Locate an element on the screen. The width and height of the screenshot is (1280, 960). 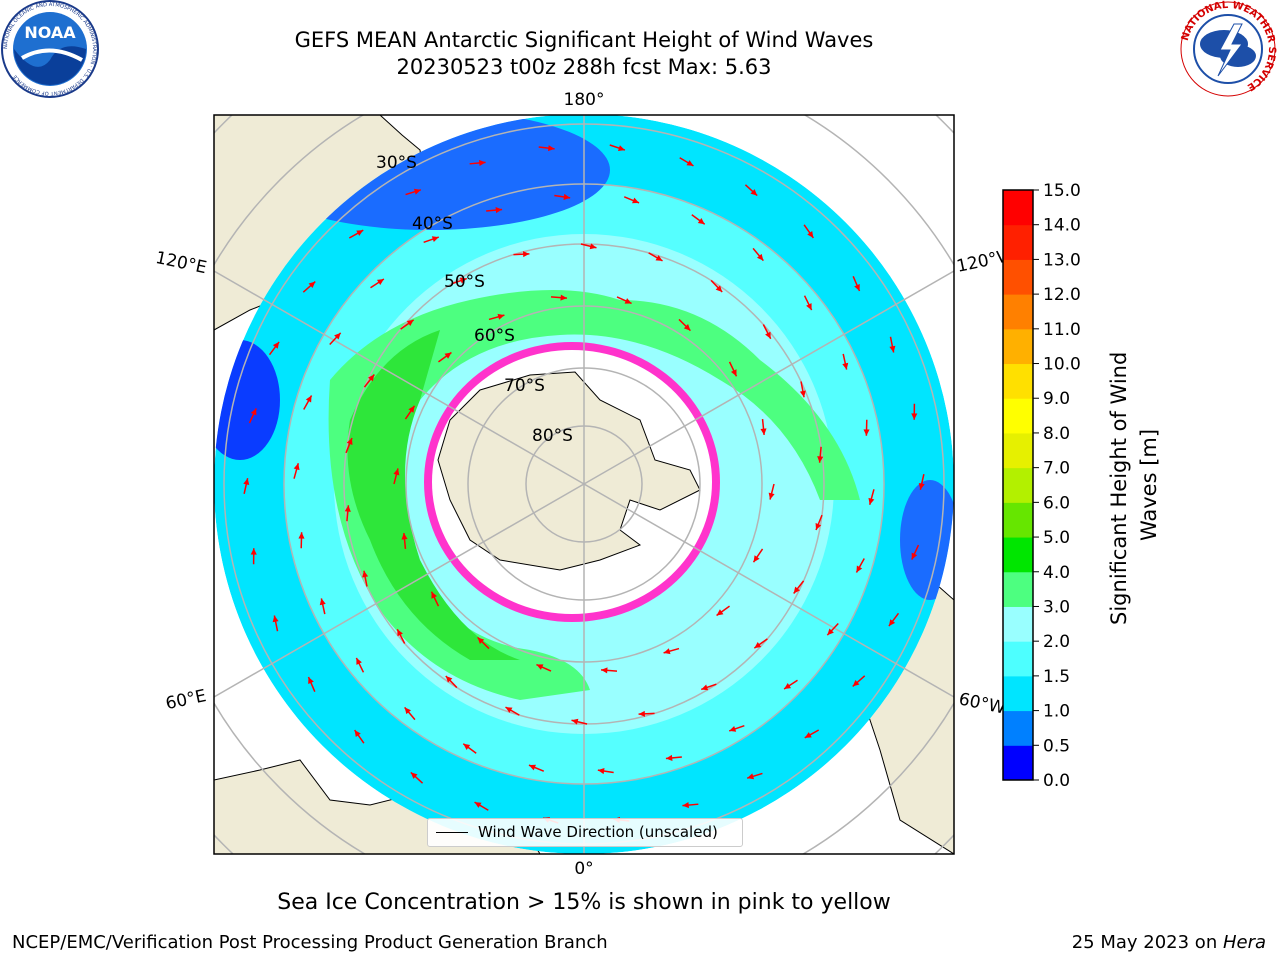
lat-label-60s: 60°S is located at coordinates (494, 336).